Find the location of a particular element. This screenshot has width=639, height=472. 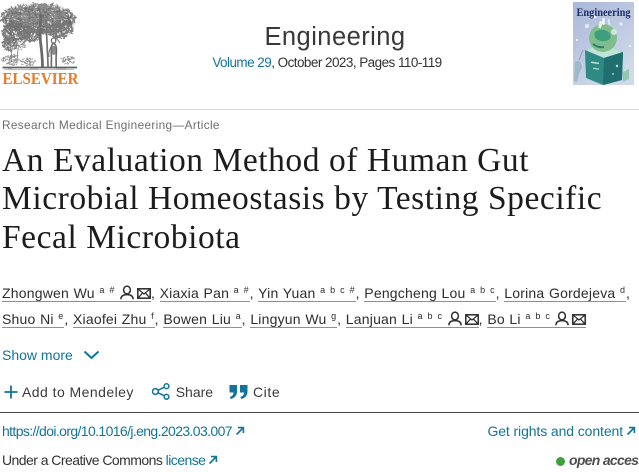

svg-text: Engineering is located at coordinates (604, 12).